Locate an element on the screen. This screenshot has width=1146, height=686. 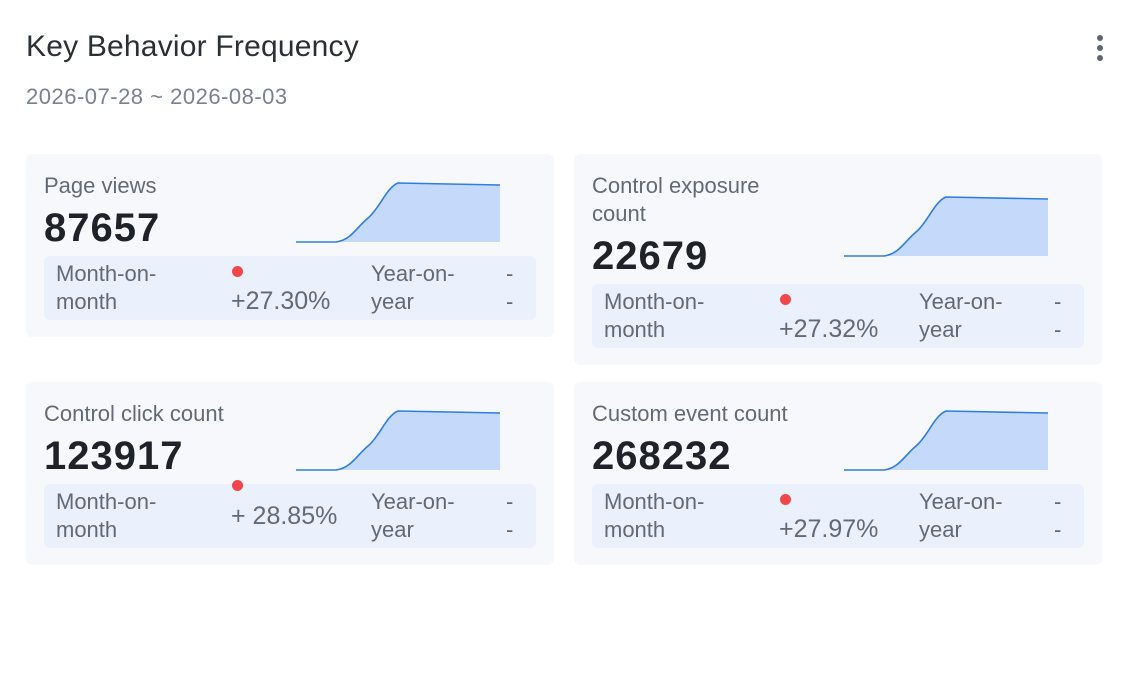
metric-label: Page views is located at coordinates (100, 185).